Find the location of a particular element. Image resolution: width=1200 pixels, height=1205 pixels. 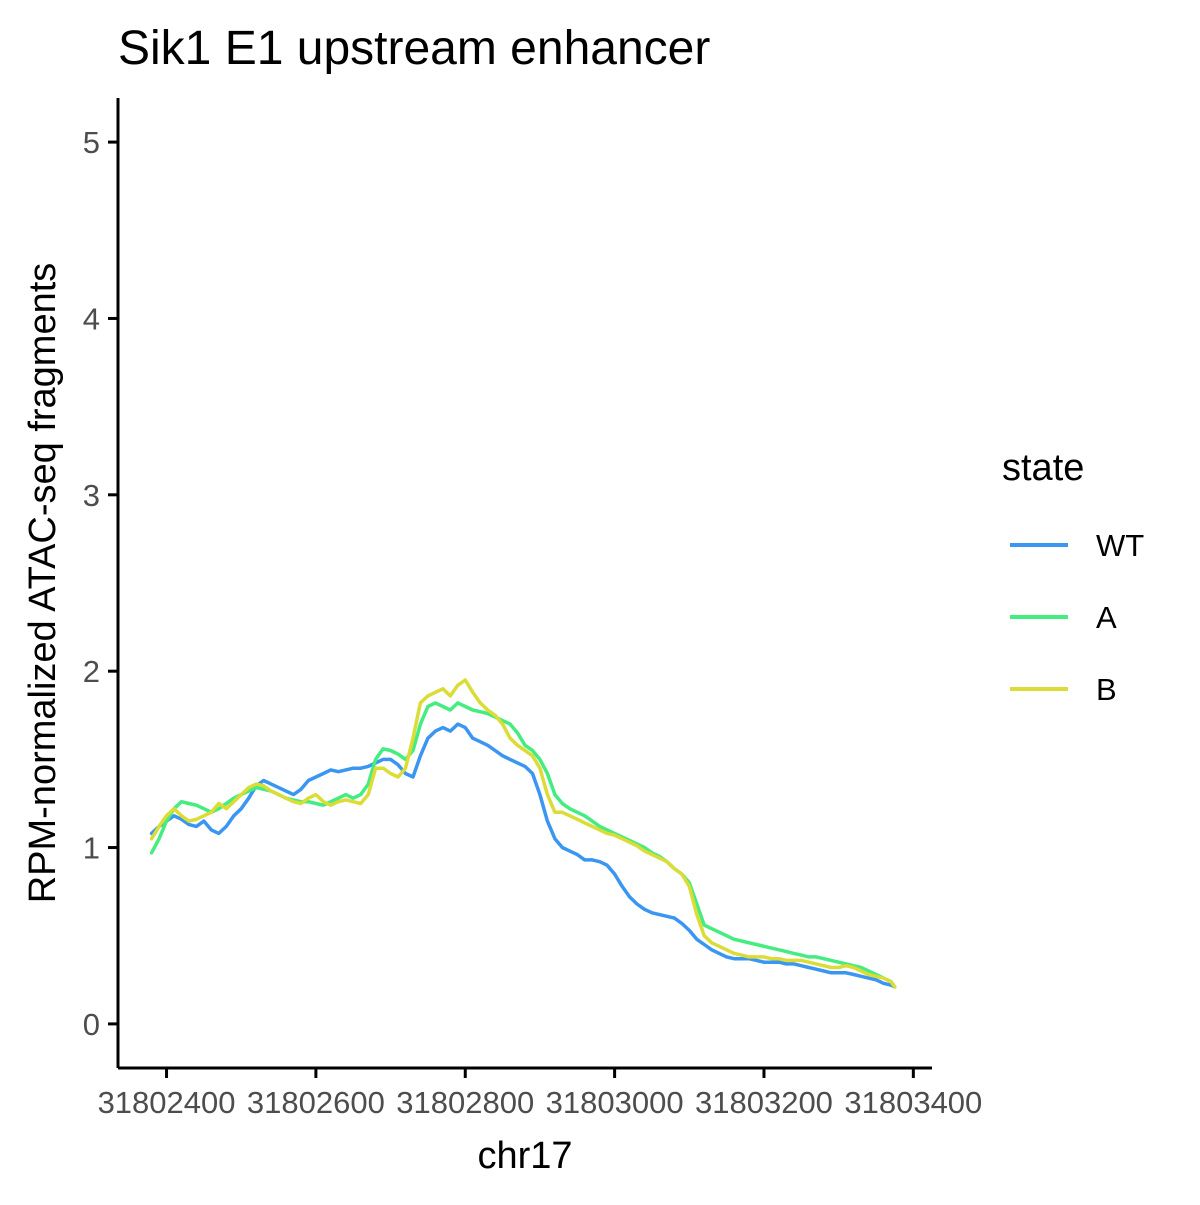

x-tick-label: 31802800 is located at coordinates (465, 1102).